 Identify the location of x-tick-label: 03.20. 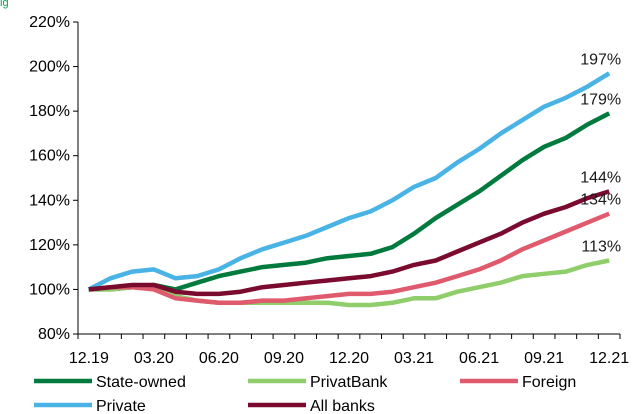
(154, 358).